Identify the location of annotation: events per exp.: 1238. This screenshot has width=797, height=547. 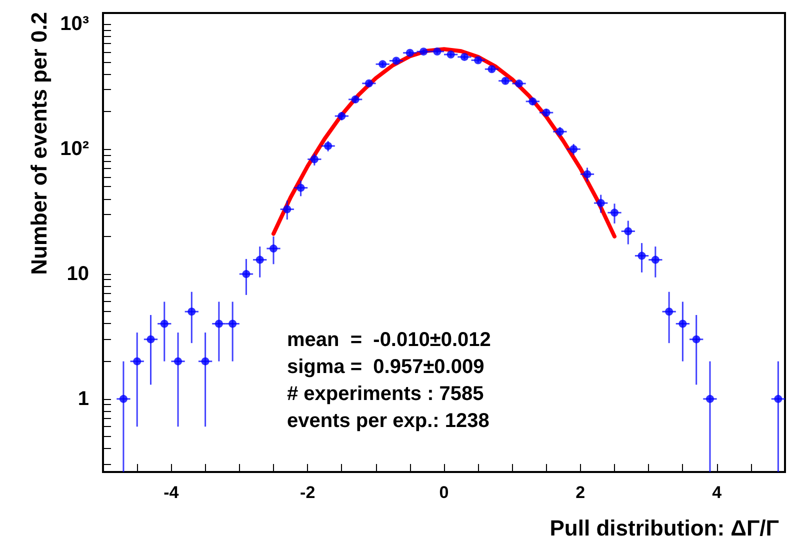
(388, 421).